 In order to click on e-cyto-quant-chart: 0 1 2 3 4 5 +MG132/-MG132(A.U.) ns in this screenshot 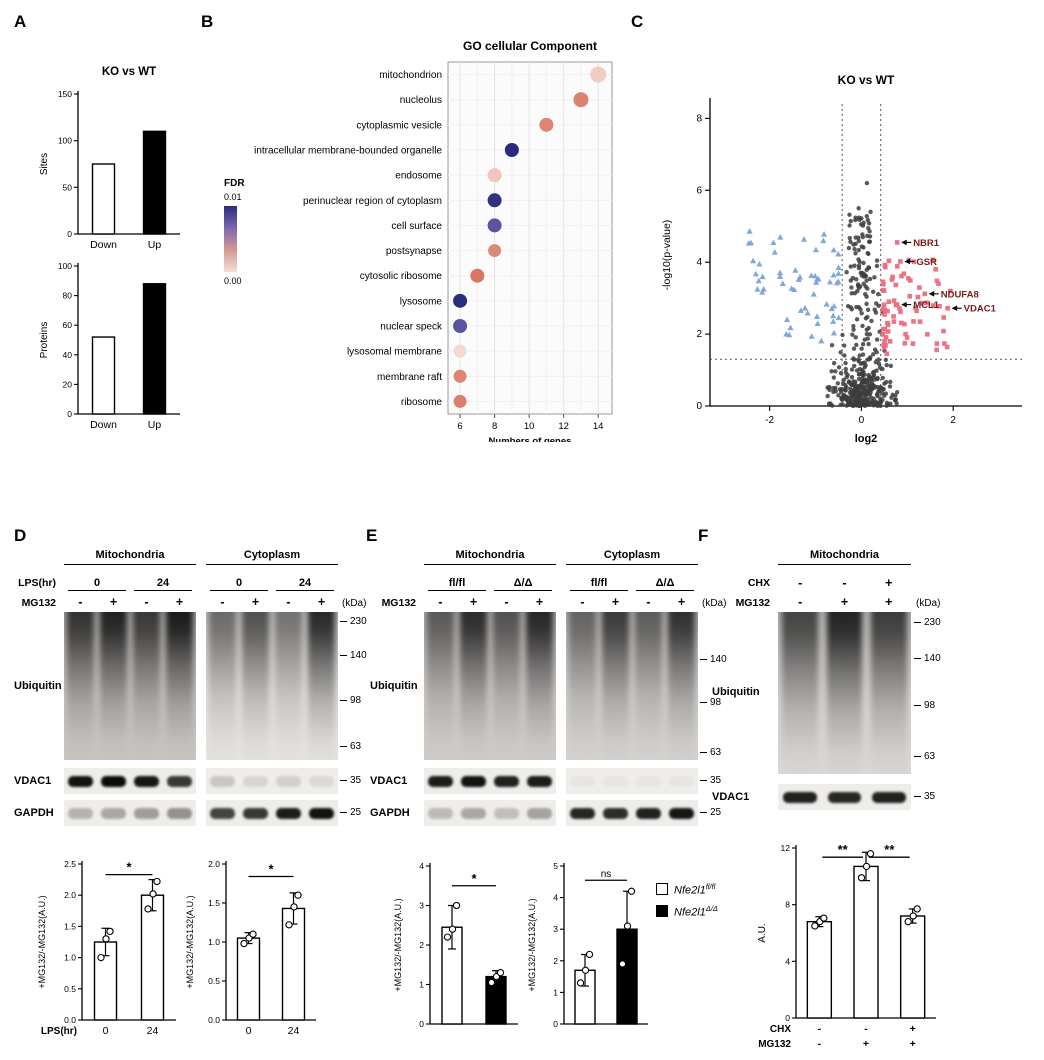, I will do `click(588, 945)`.